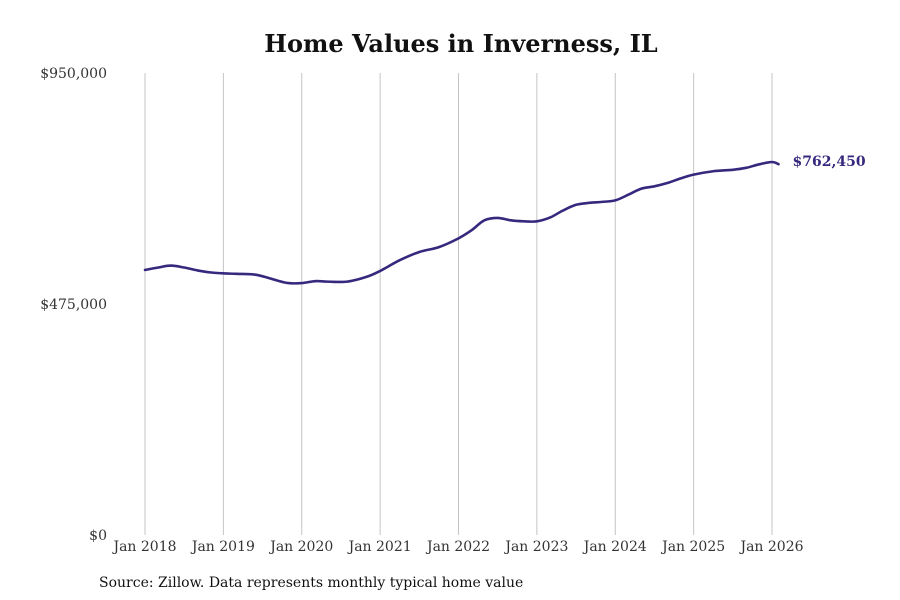 This screenshot has height=600, width=900. I want to click on chart-title: Home Values in Inverness, IL, so click(461, 43).